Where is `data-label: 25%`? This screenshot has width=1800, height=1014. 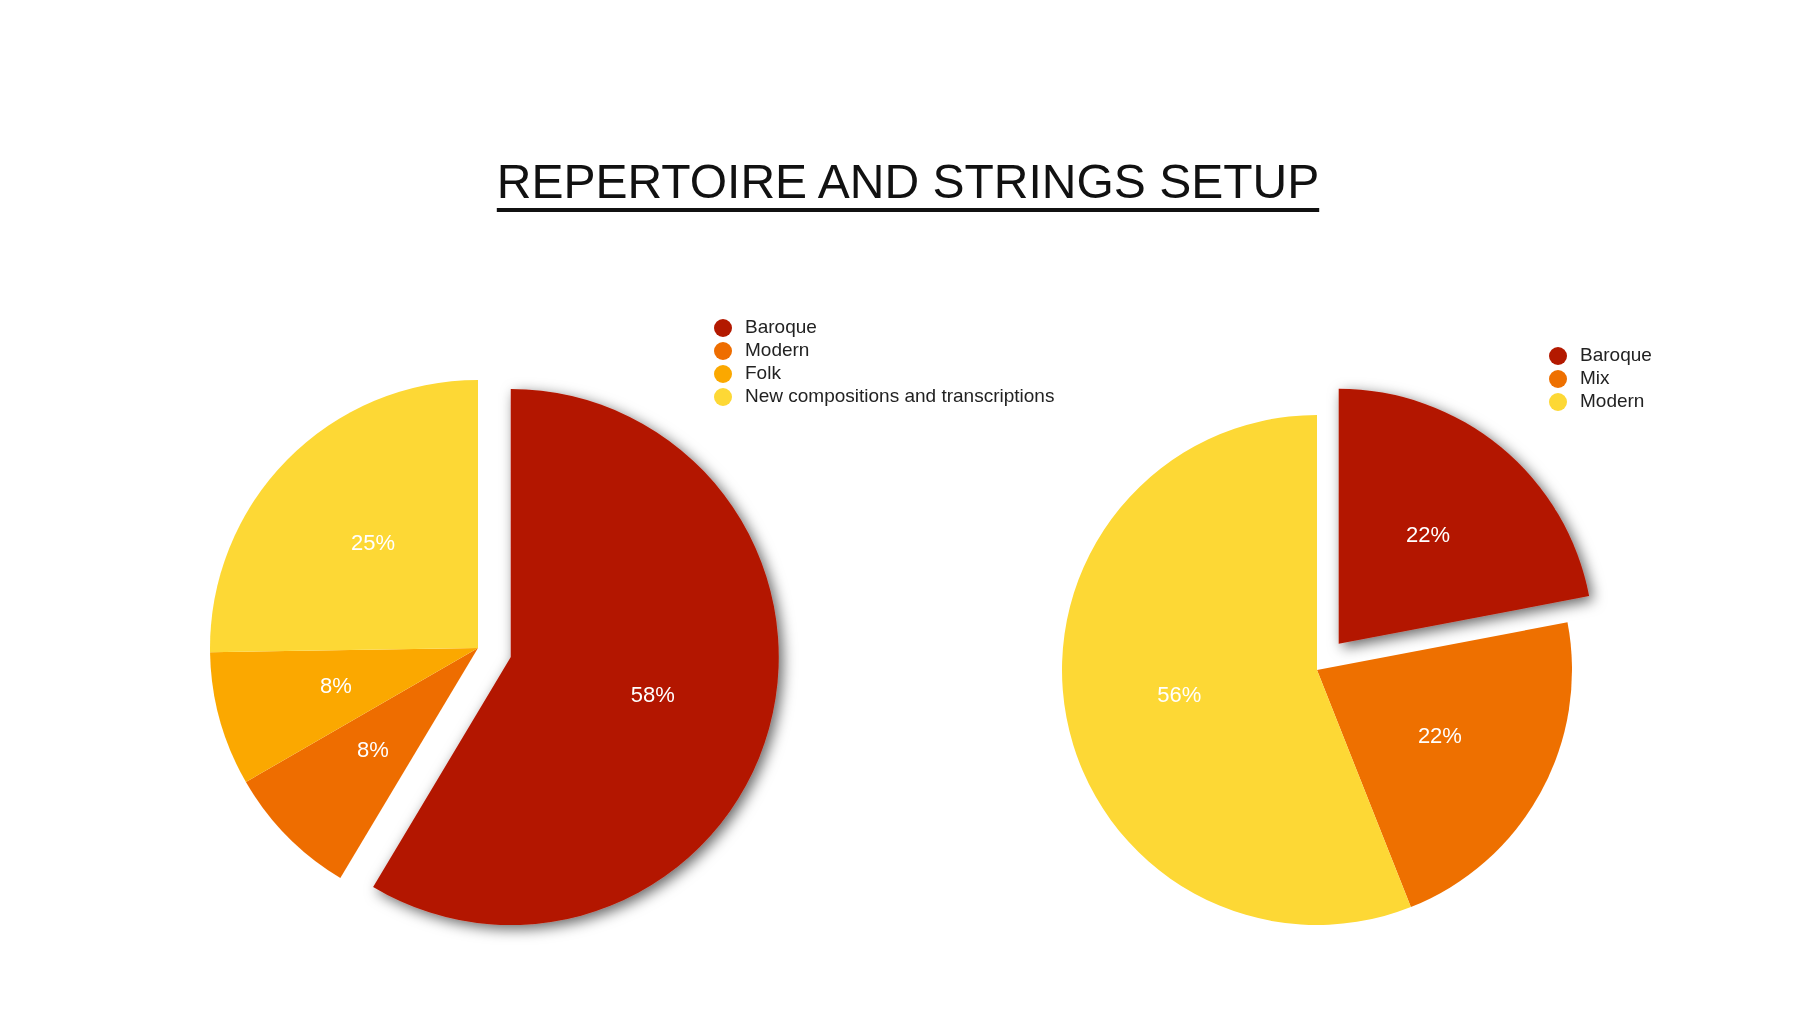 data-label: 25% is located at coordinates (372, 543).